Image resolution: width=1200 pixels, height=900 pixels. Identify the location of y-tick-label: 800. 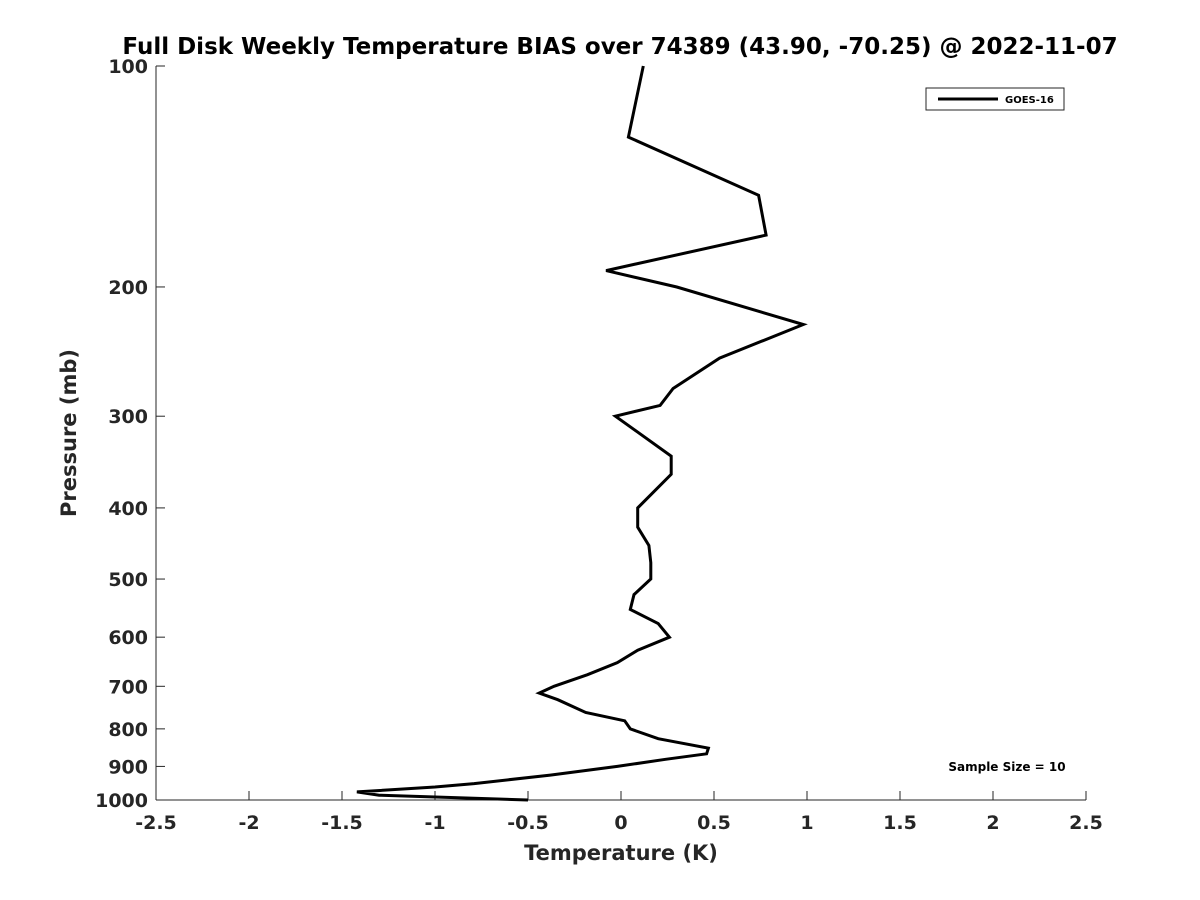
(128, 730).